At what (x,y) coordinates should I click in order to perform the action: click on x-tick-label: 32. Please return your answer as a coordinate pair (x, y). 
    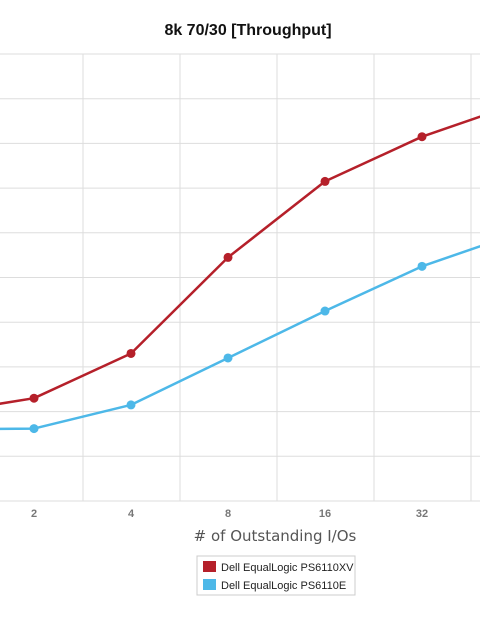
    Looking at the image, I should click on (422, 514).